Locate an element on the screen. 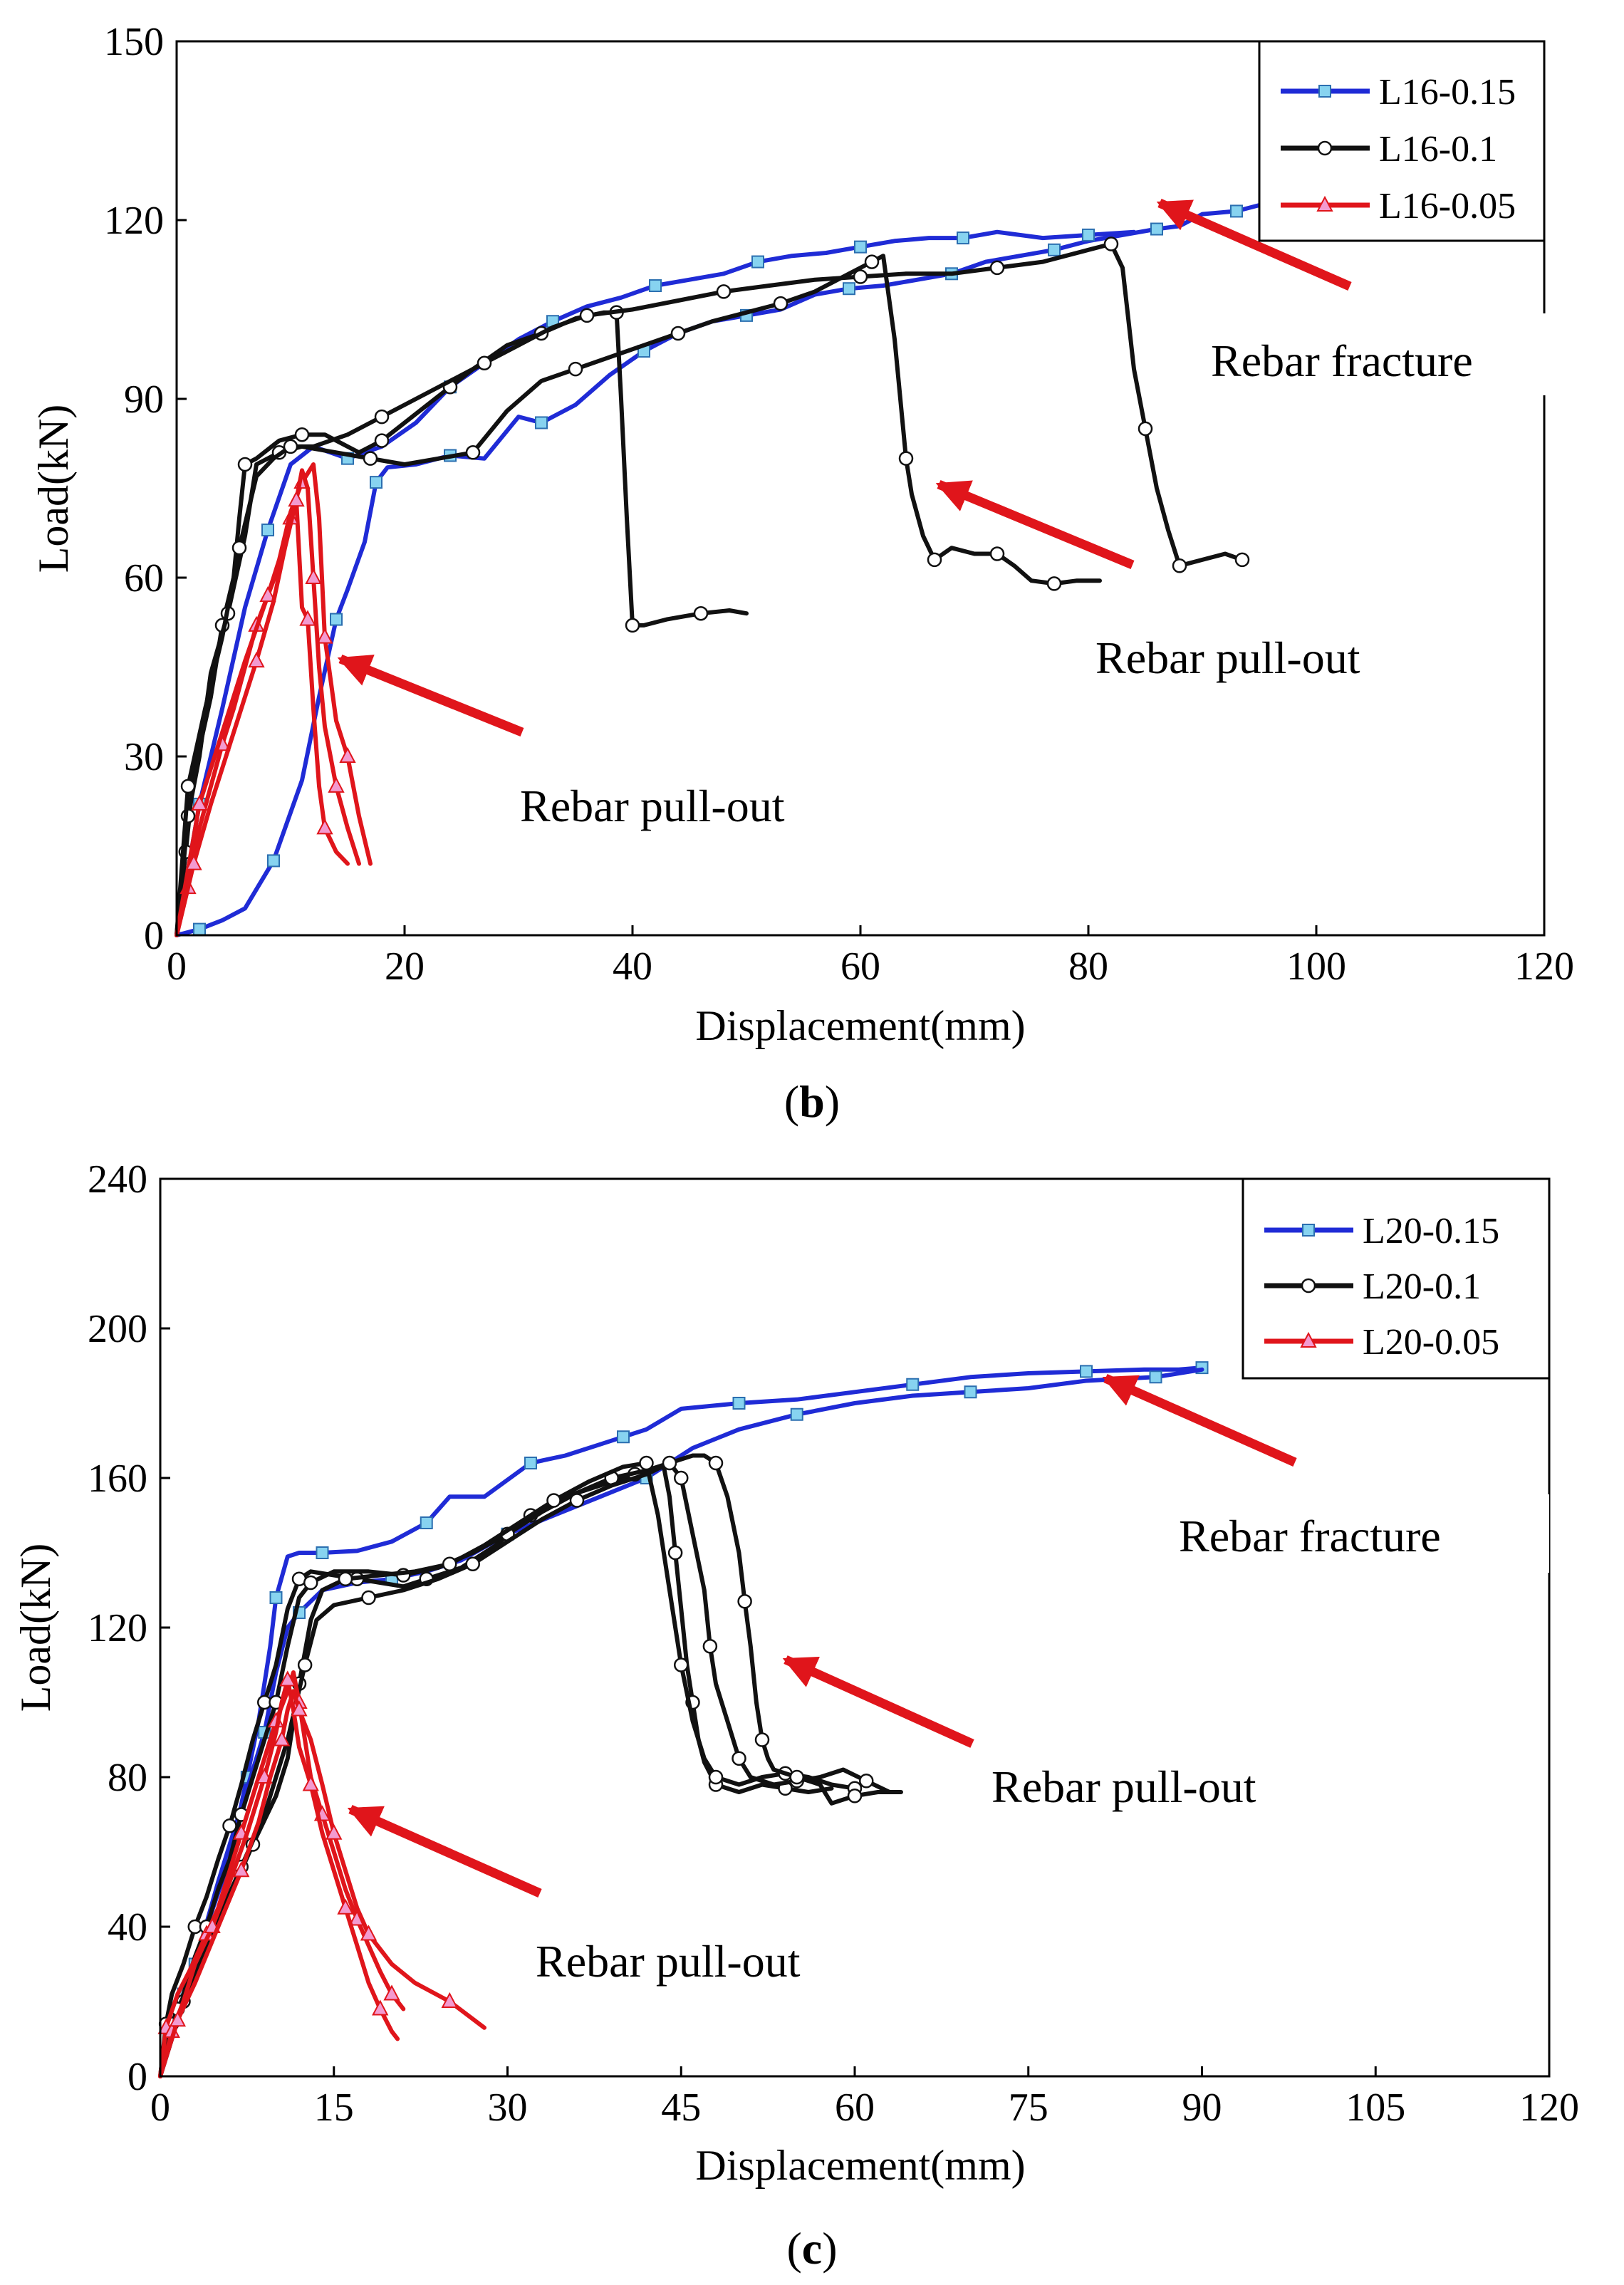 This screenshot has width=1624, height=2285. panel-c-x-tick-label: 75 is located at coordinates (1028, 2108).